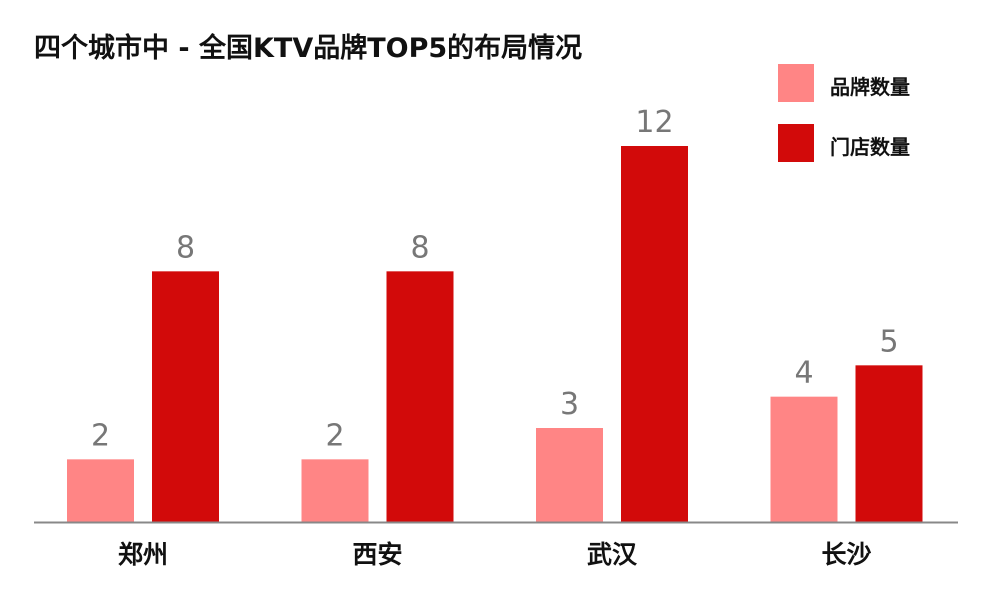 The height and width of the screenshot is (611, 1000). What do you see at coordinates (846, 554) in the screenshot?
I see `category-label-3: 长沙` at bounding box center [846, 554].